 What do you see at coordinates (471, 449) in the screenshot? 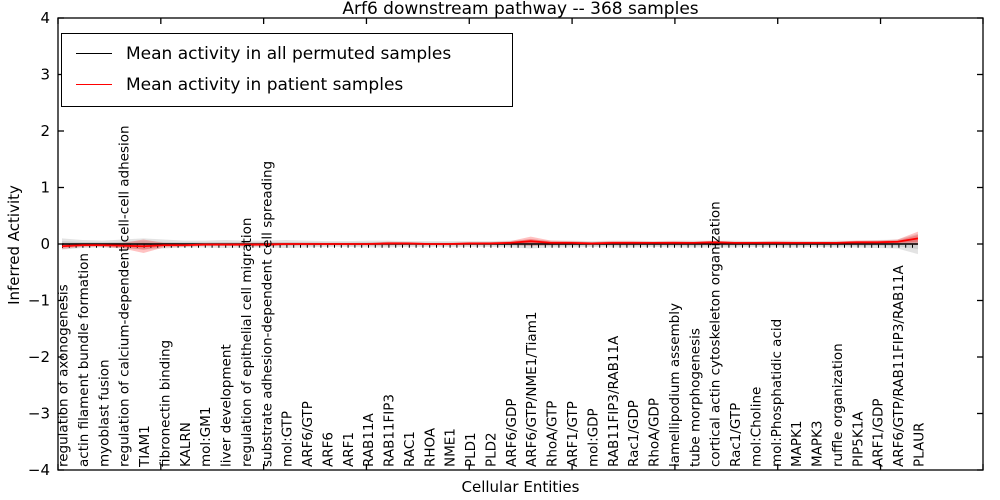
I see `category-label: PLD1` at bounding box center [471, 449].